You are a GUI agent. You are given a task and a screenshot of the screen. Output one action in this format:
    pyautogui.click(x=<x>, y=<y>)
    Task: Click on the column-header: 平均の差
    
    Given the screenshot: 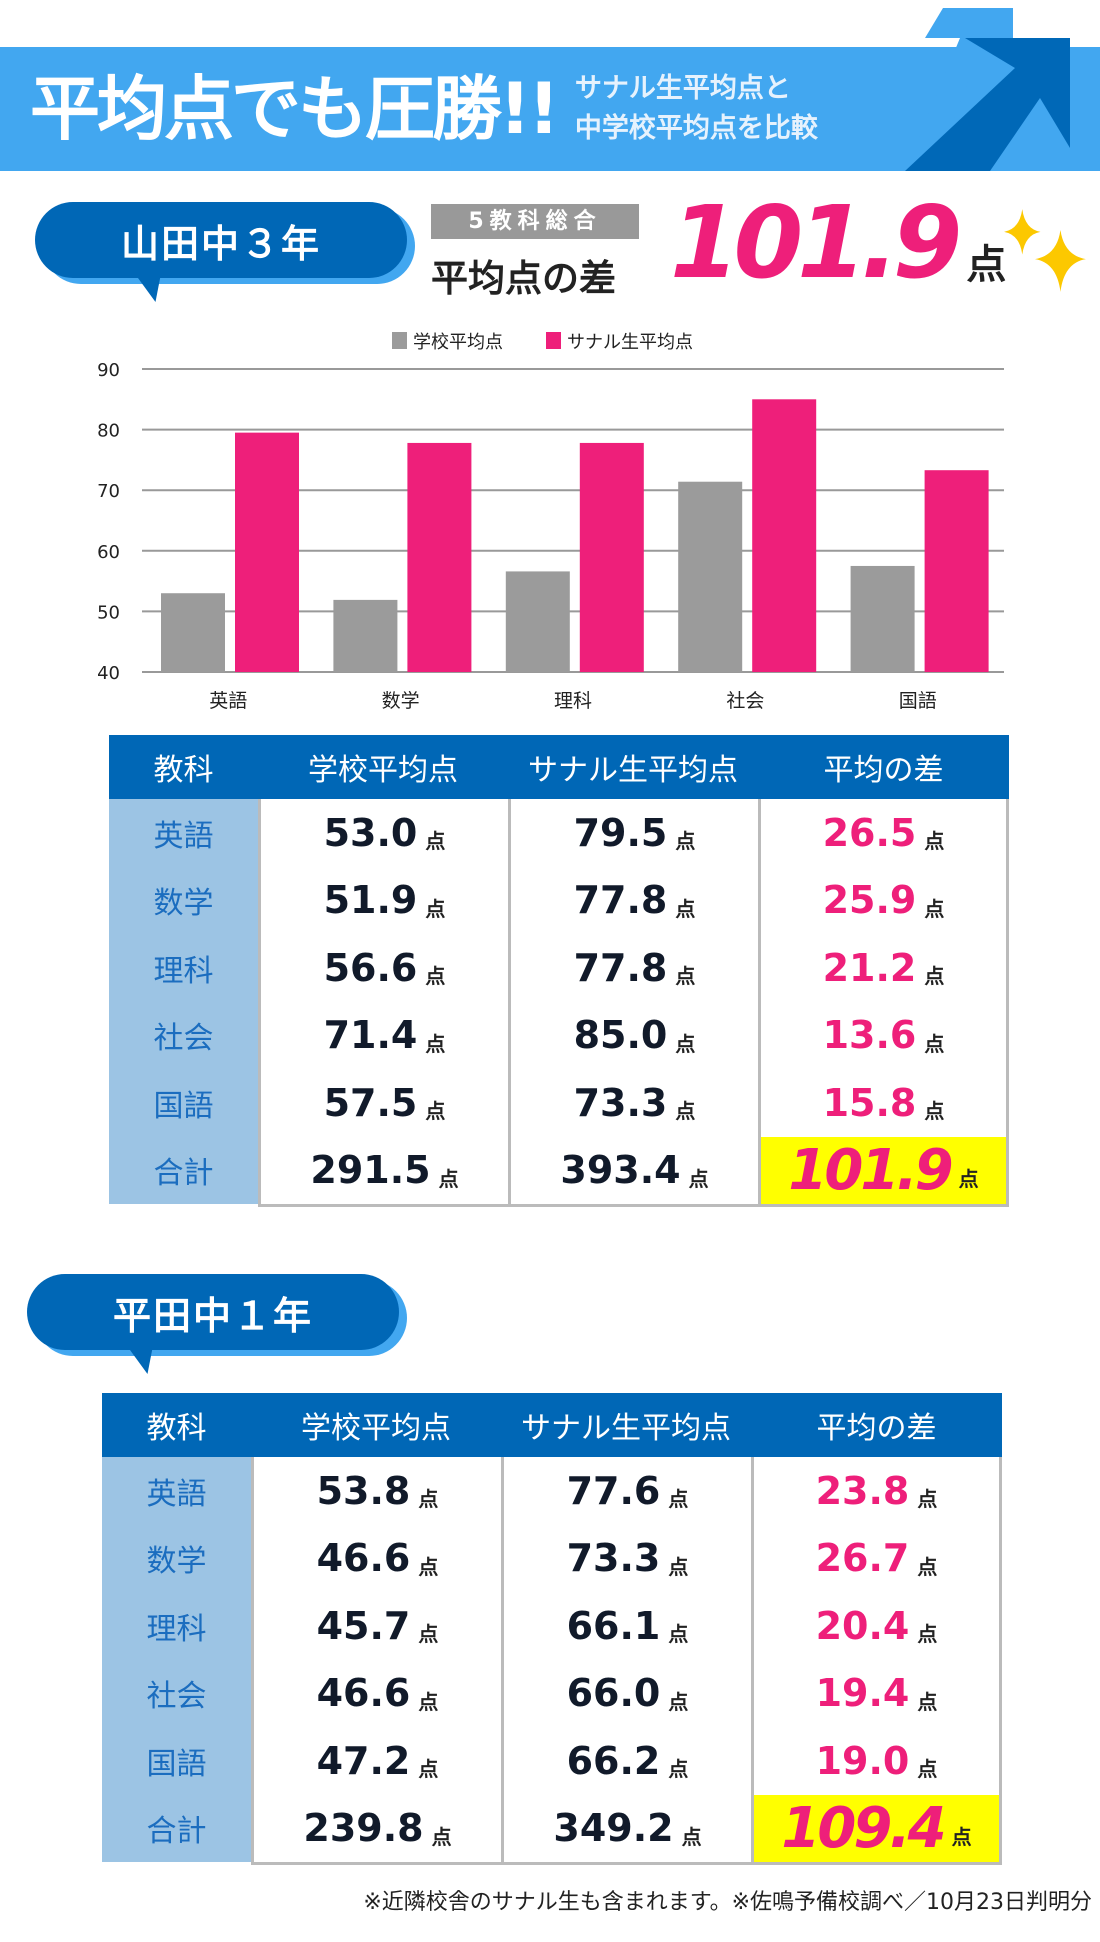 What is the action you would take?
    pyautogui.click(x=883, y=770)
    